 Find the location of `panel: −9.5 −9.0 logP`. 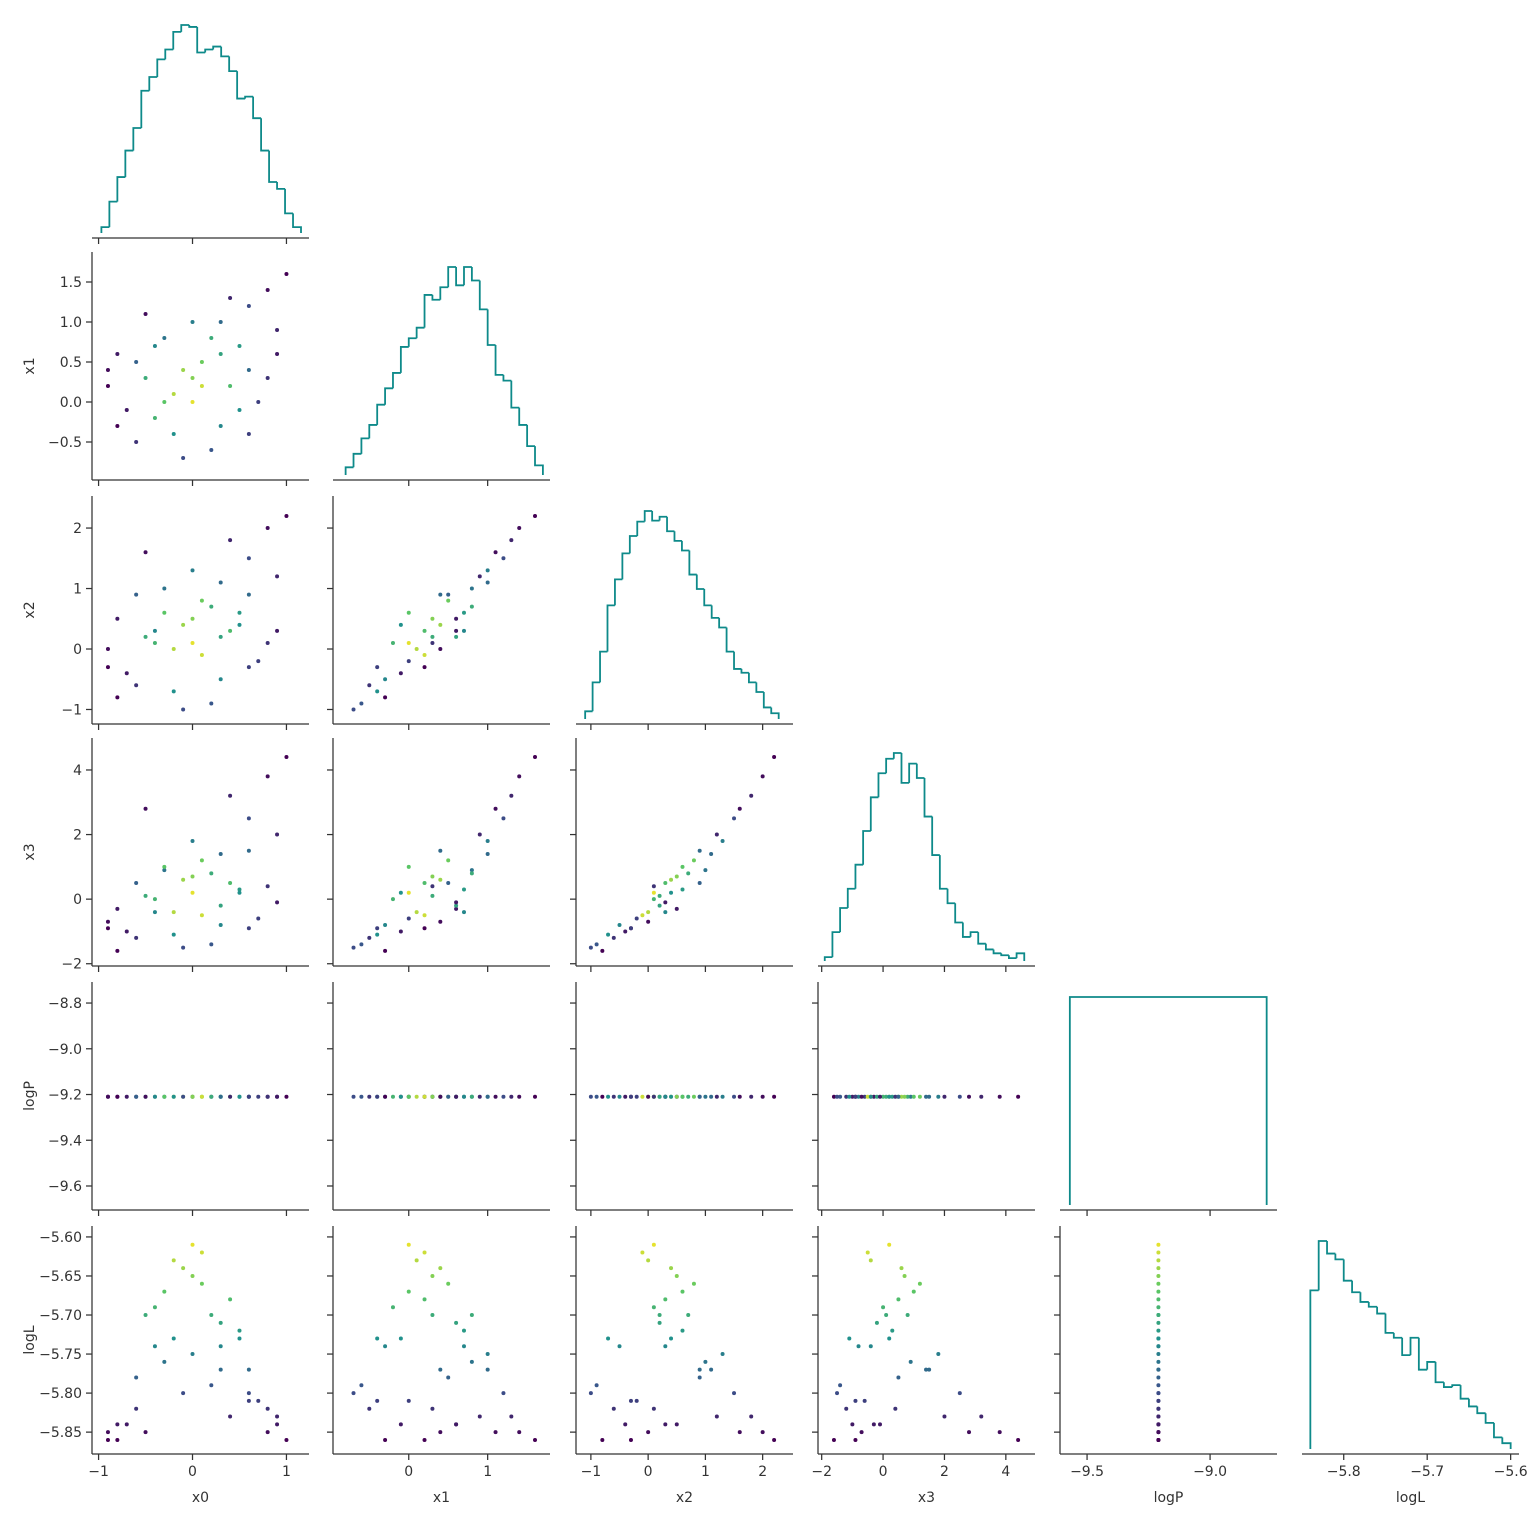

panel: −9.5 −9.0 logP is located at coordinates (1165, 1366).